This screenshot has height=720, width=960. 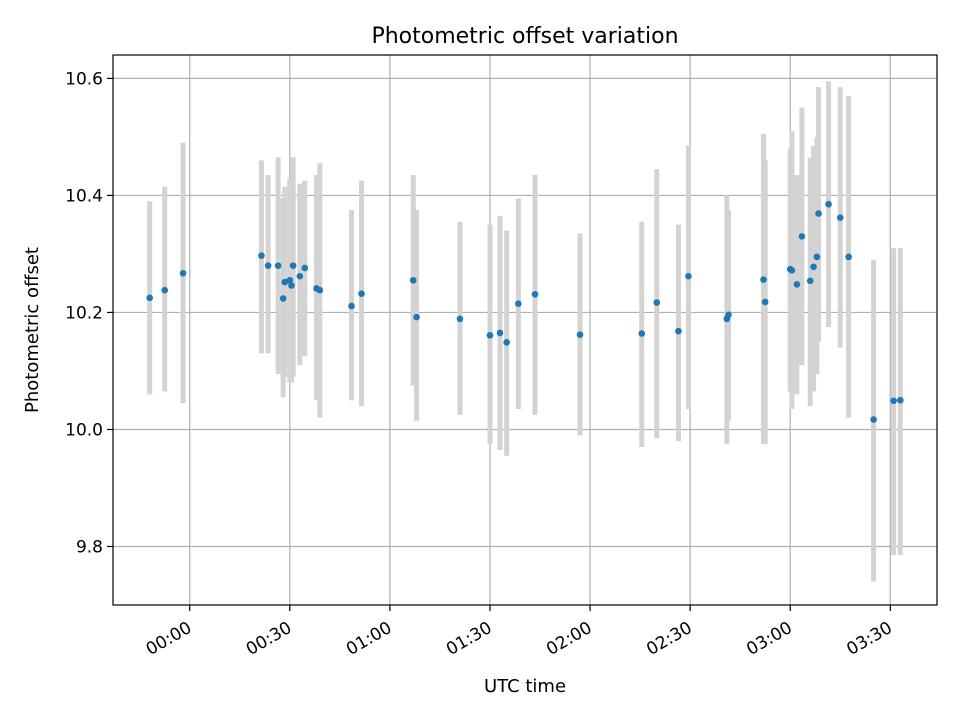 I want to click on y-tick-label: 10.6, so click(x=84, y=79).